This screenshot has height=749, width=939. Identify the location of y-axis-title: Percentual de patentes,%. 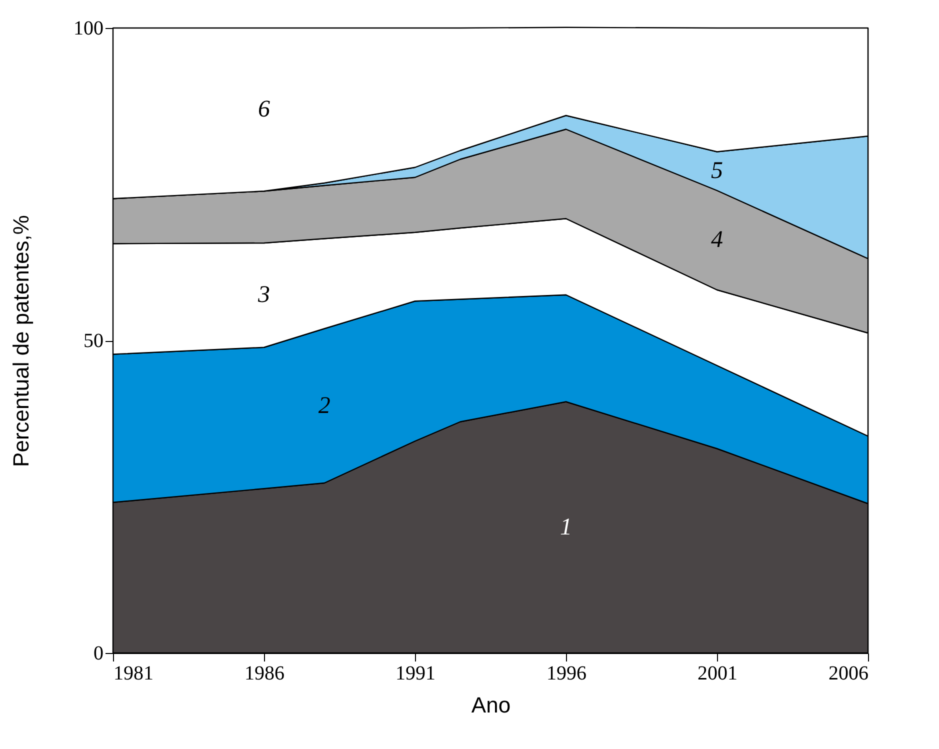
(21, 341).